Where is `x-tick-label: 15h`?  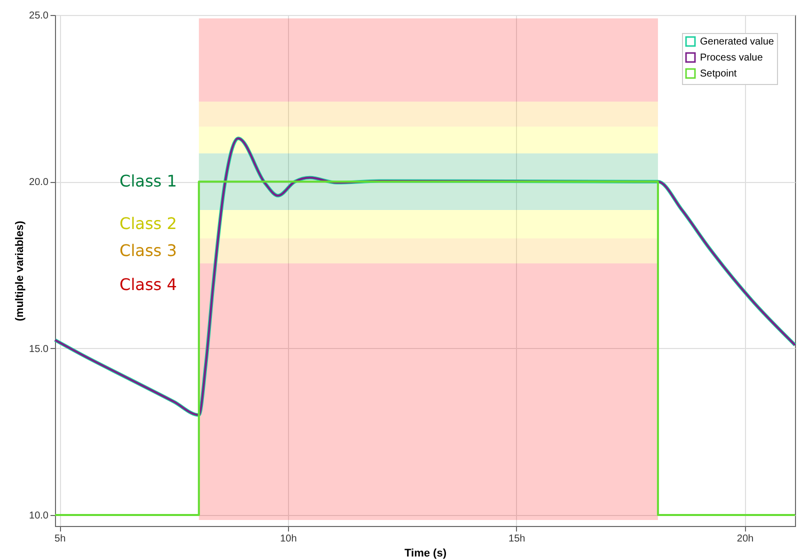
x-tick-label: 15h is located at coordinates (517, 539).